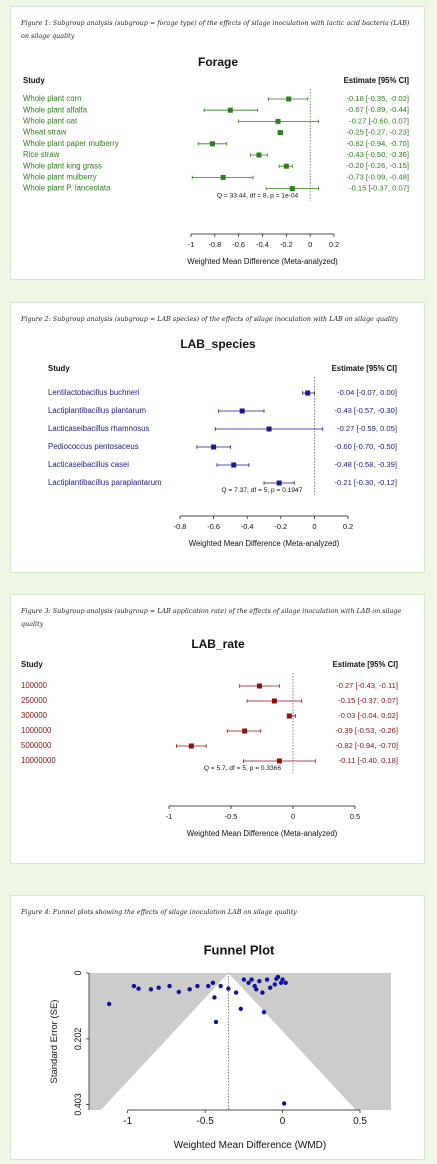  Describe the element at coordinates (228, 1041) in the screenshot. I see `funnel-region` at that location.